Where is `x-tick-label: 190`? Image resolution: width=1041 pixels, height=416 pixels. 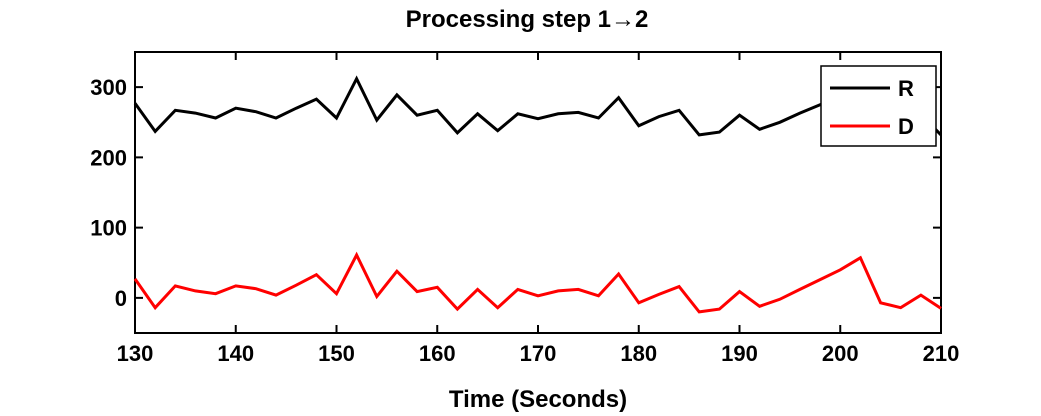 x-tick-label: 190 is located at coordinates (739, 353).